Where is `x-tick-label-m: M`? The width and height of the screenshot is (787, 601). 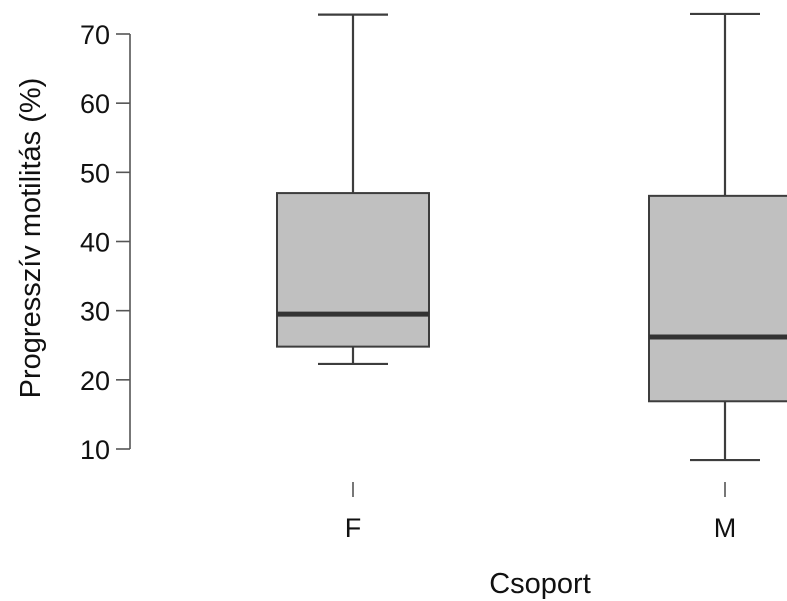
x-tick-label-m: M is located at coordinates (725, 528).